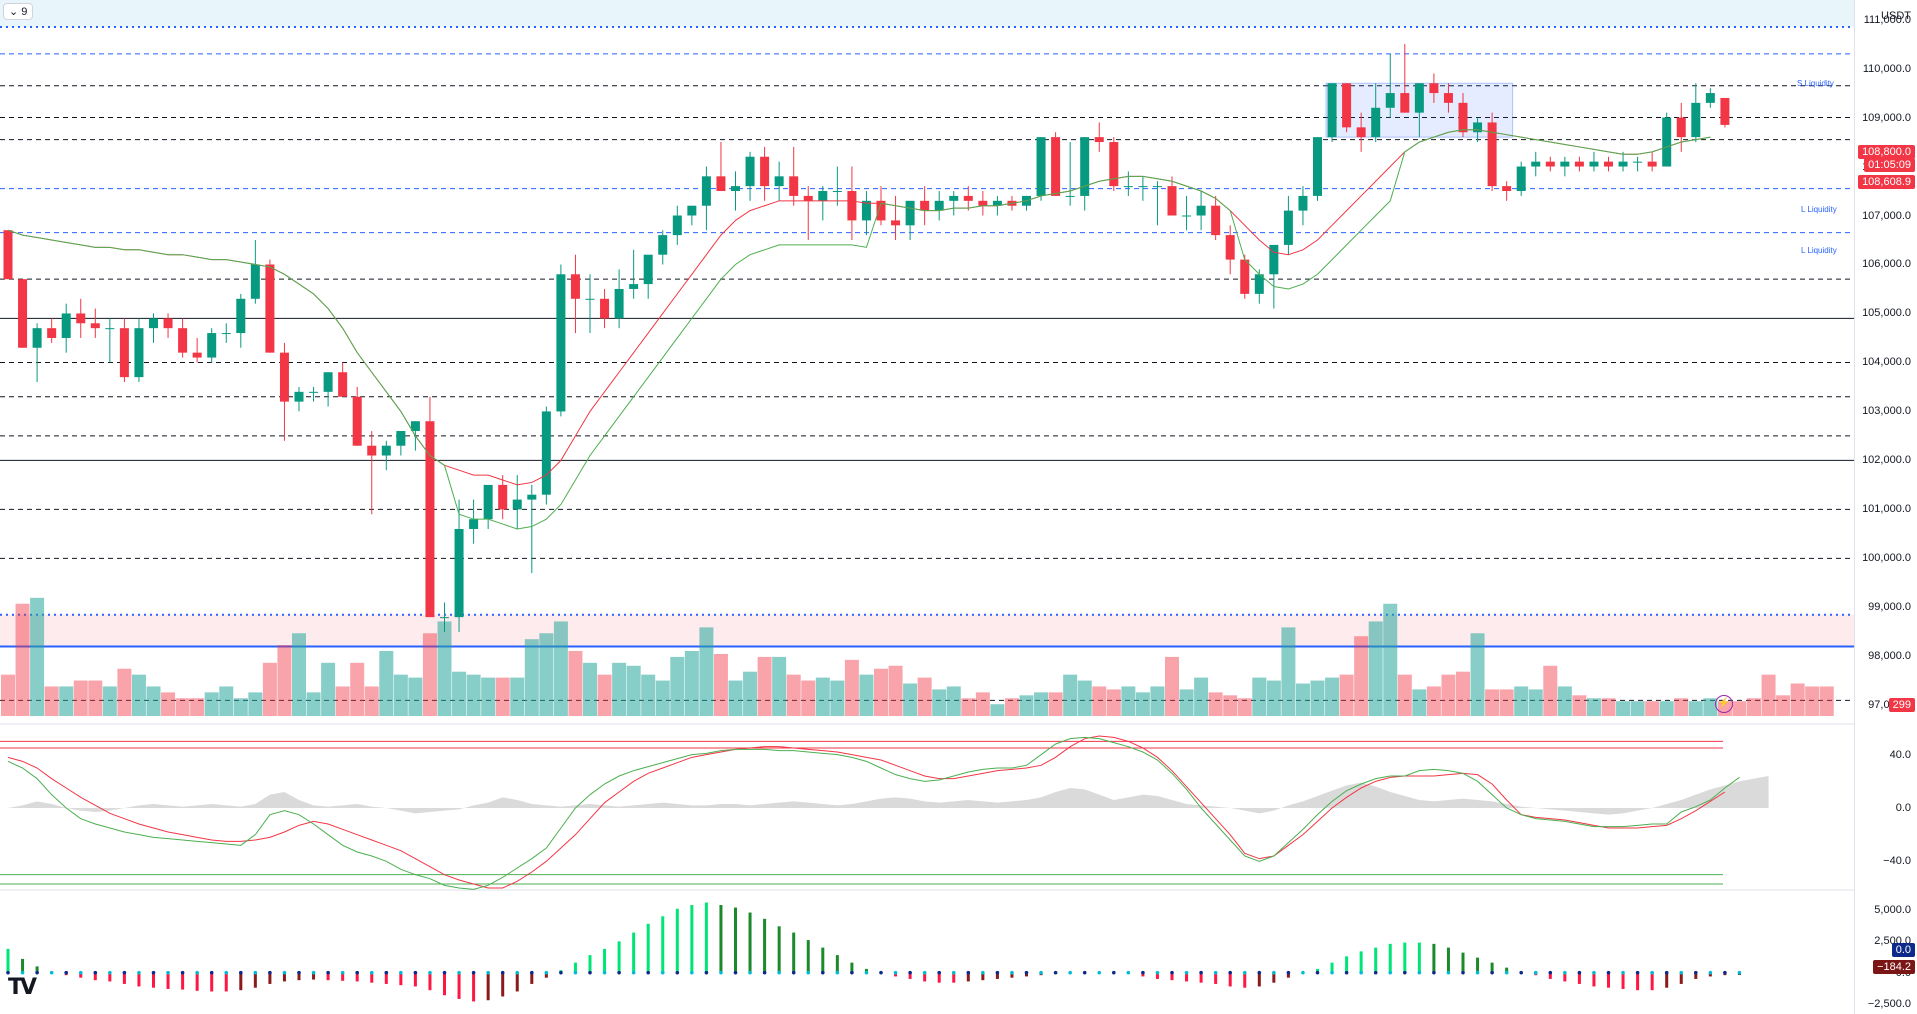  I want to click on interval-selector-button: ⌄ 9, so click(18, 11).